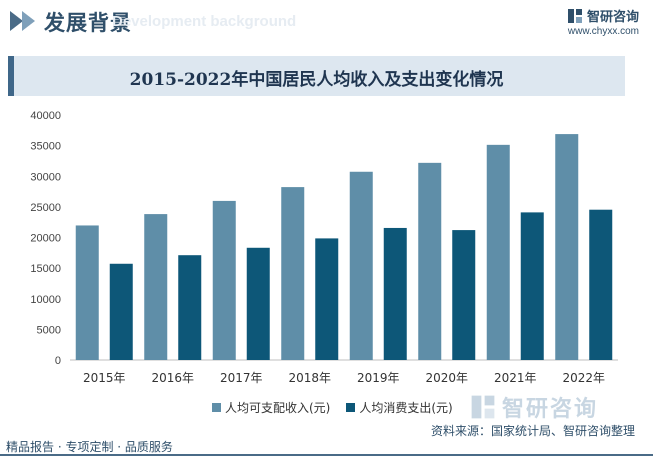 The image size is (653, 456). What do you see at coordinates (351, 407) in the screenshot?
I see `legend-swatch-expense` at bounding box center [351, 407].